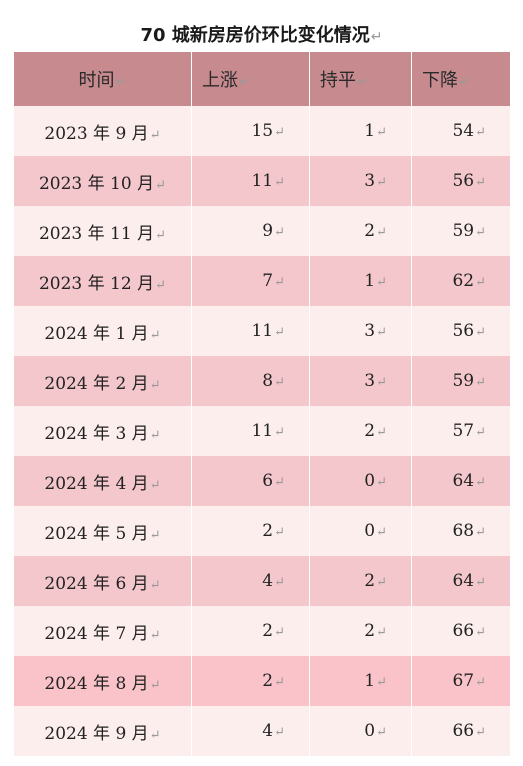 Image resolution: width=523 pixels, height=766 pixels. What do you see at coordinates (102, 281) in the screenshot?
I see `cell-time: 2023 年 12 月↵` at bounding box center [102, 281].